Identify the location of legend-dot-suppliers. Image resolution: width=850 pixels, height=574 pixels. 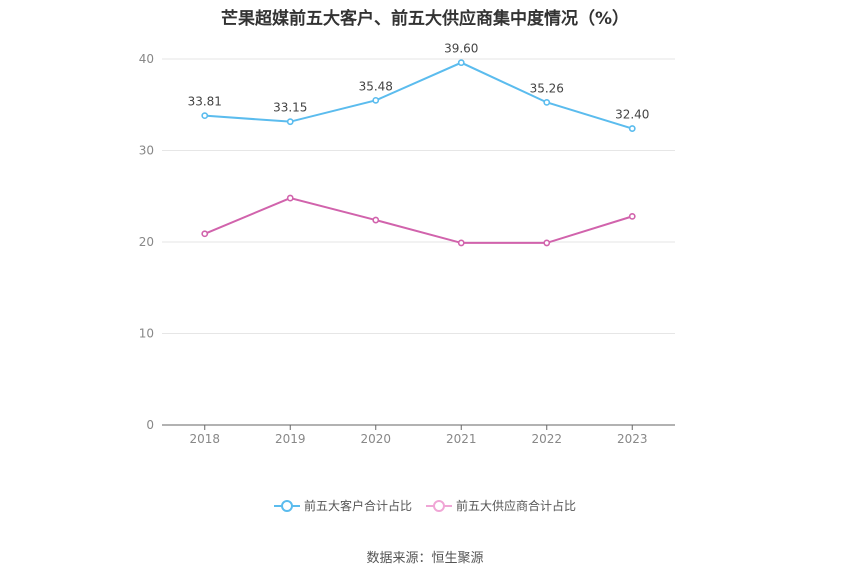
(439, 505).